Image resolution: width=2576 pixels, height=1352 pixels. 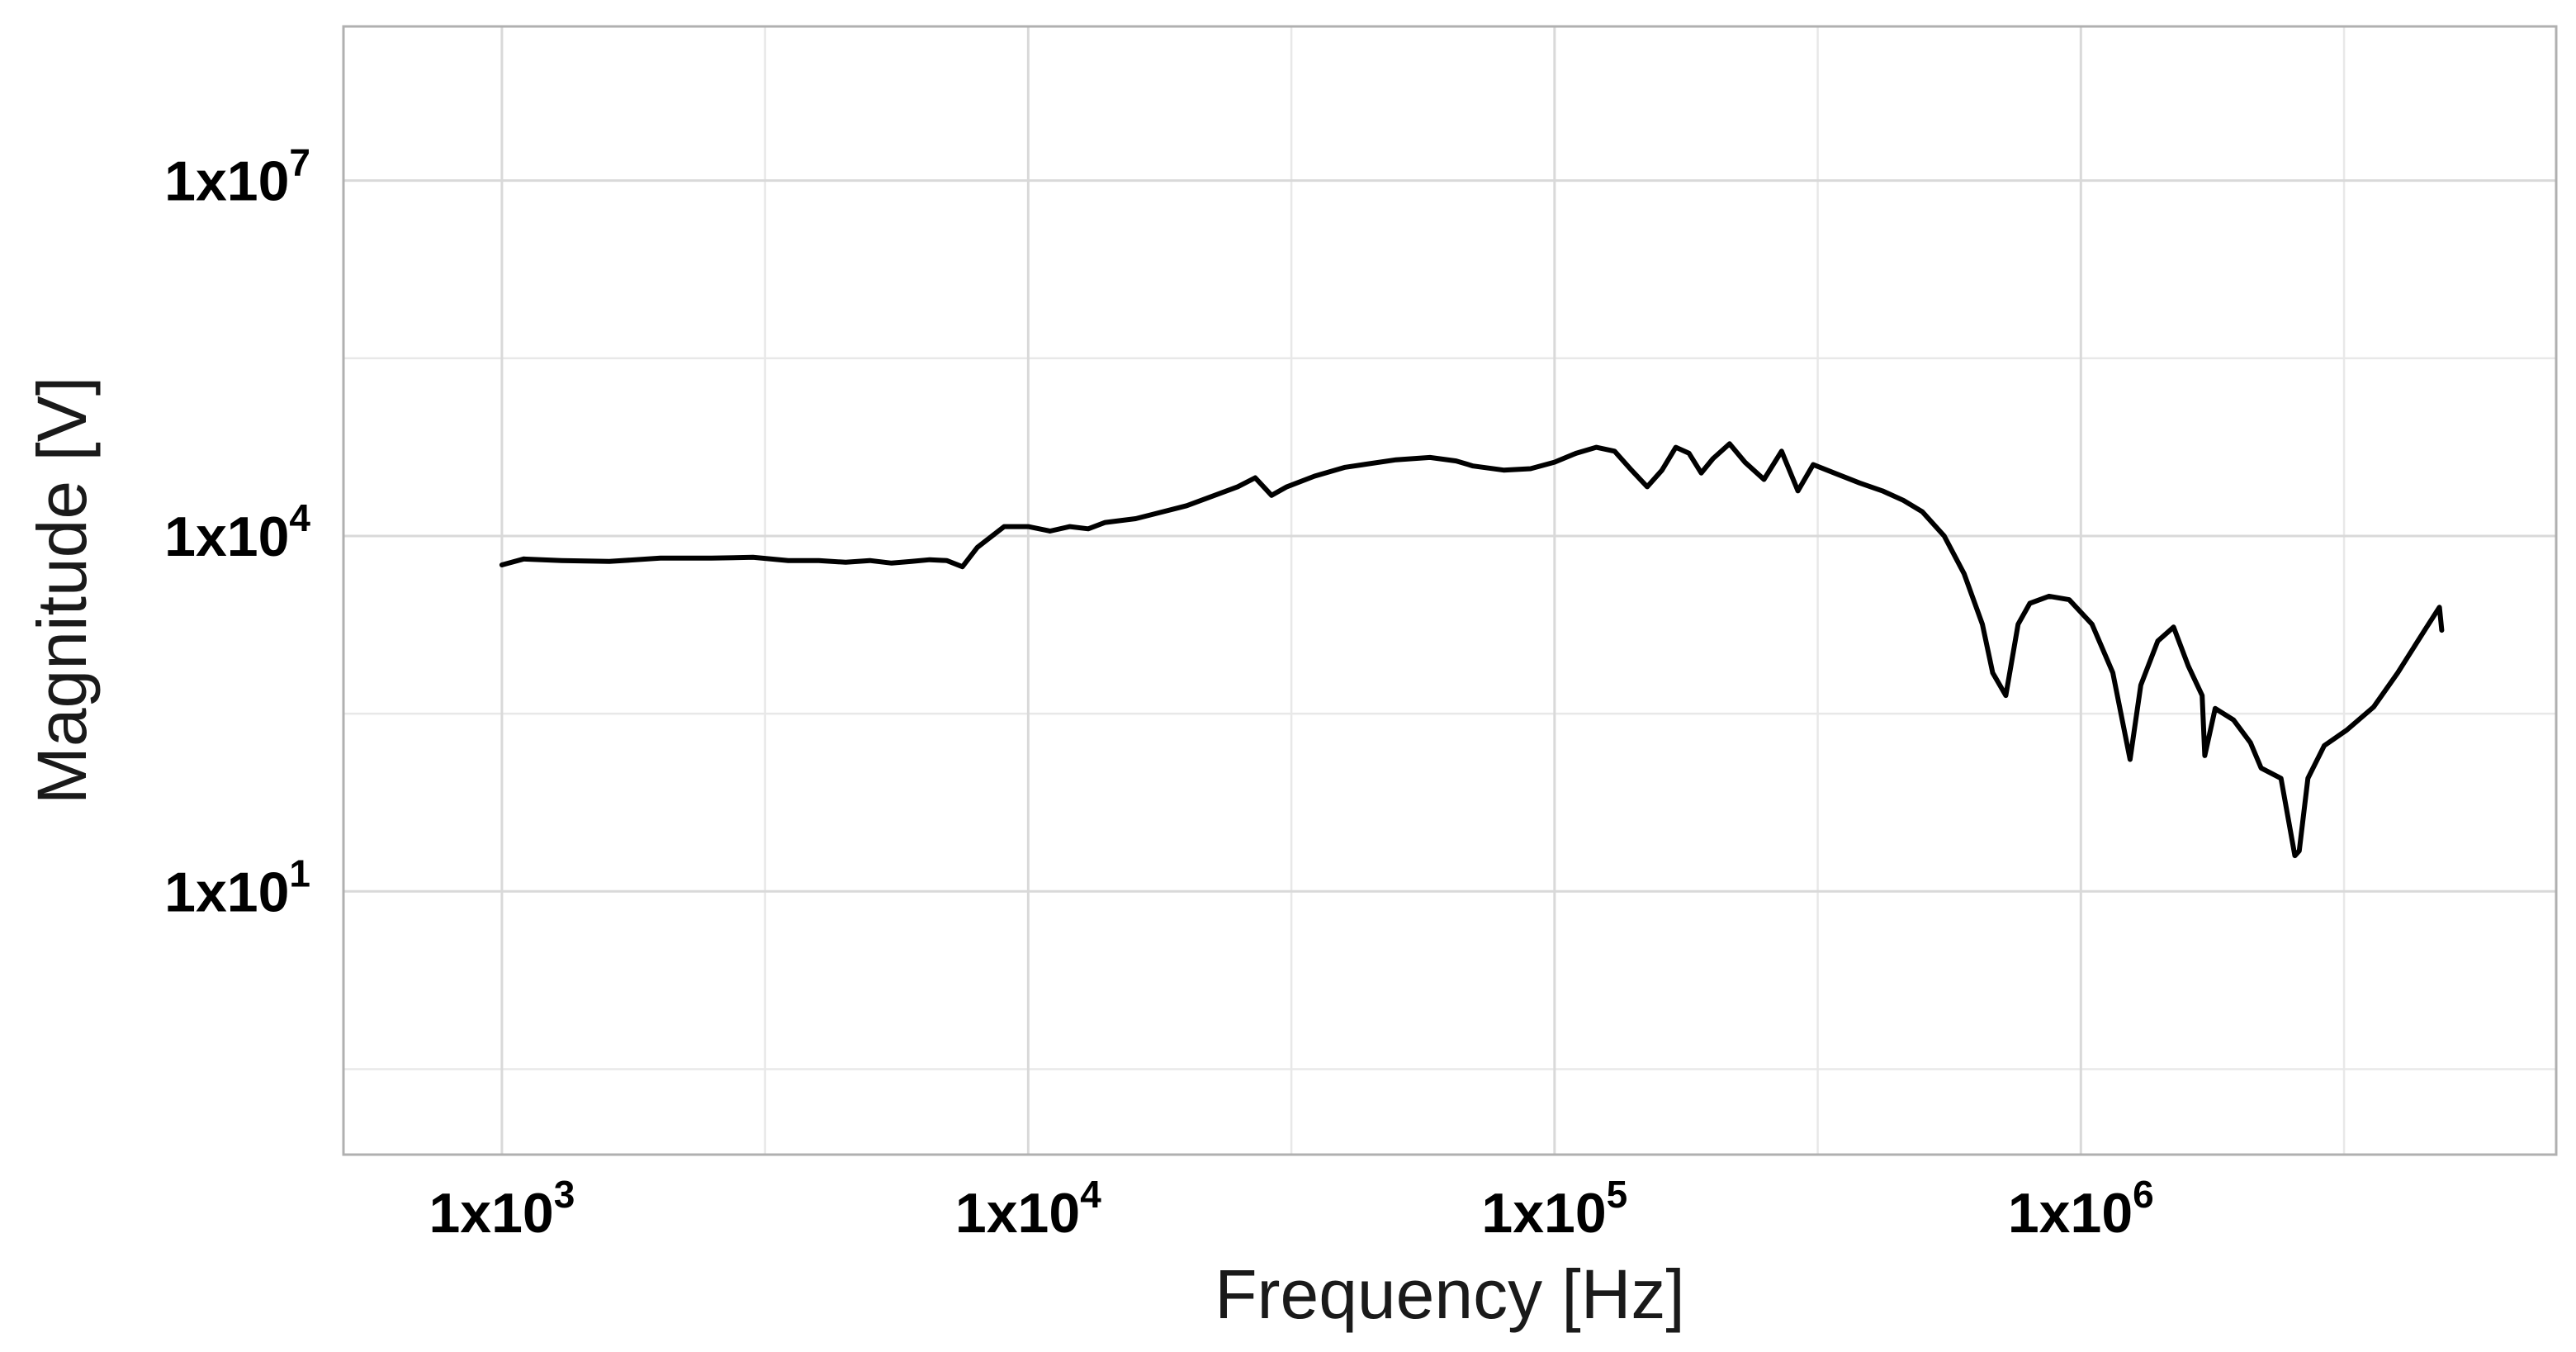 I want to click on x-tick-label: 1x10⁶, so click(x=2081, y=1209).